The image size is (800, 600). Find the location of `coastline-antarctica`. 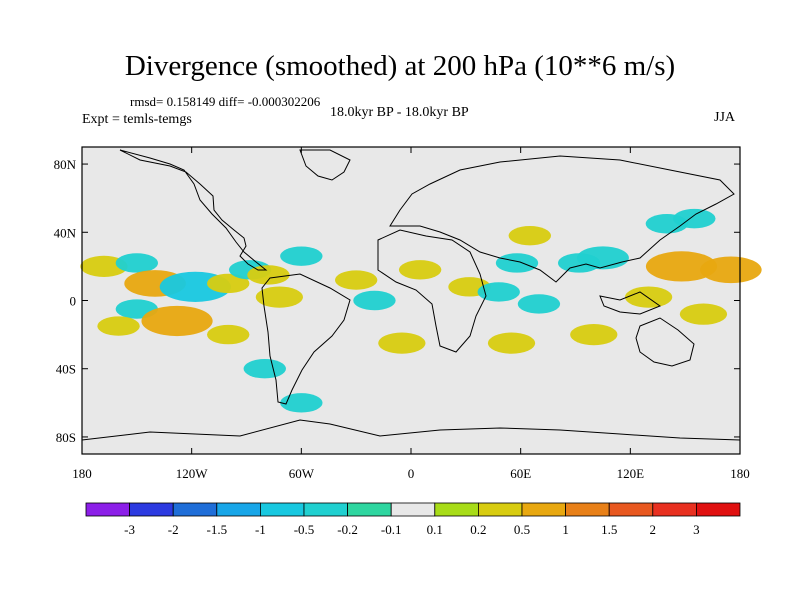

coastline-antarctica is located at coordinates (411, 430).